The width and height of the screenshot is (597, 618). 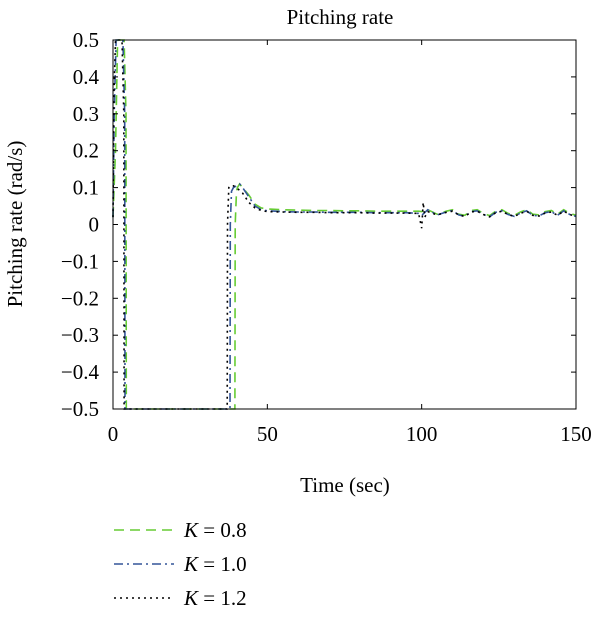 What do you see at coordinates (86, 77) in the screenshot?
I see `y-tick-label: 0.4` at bounding box center [86, 77].